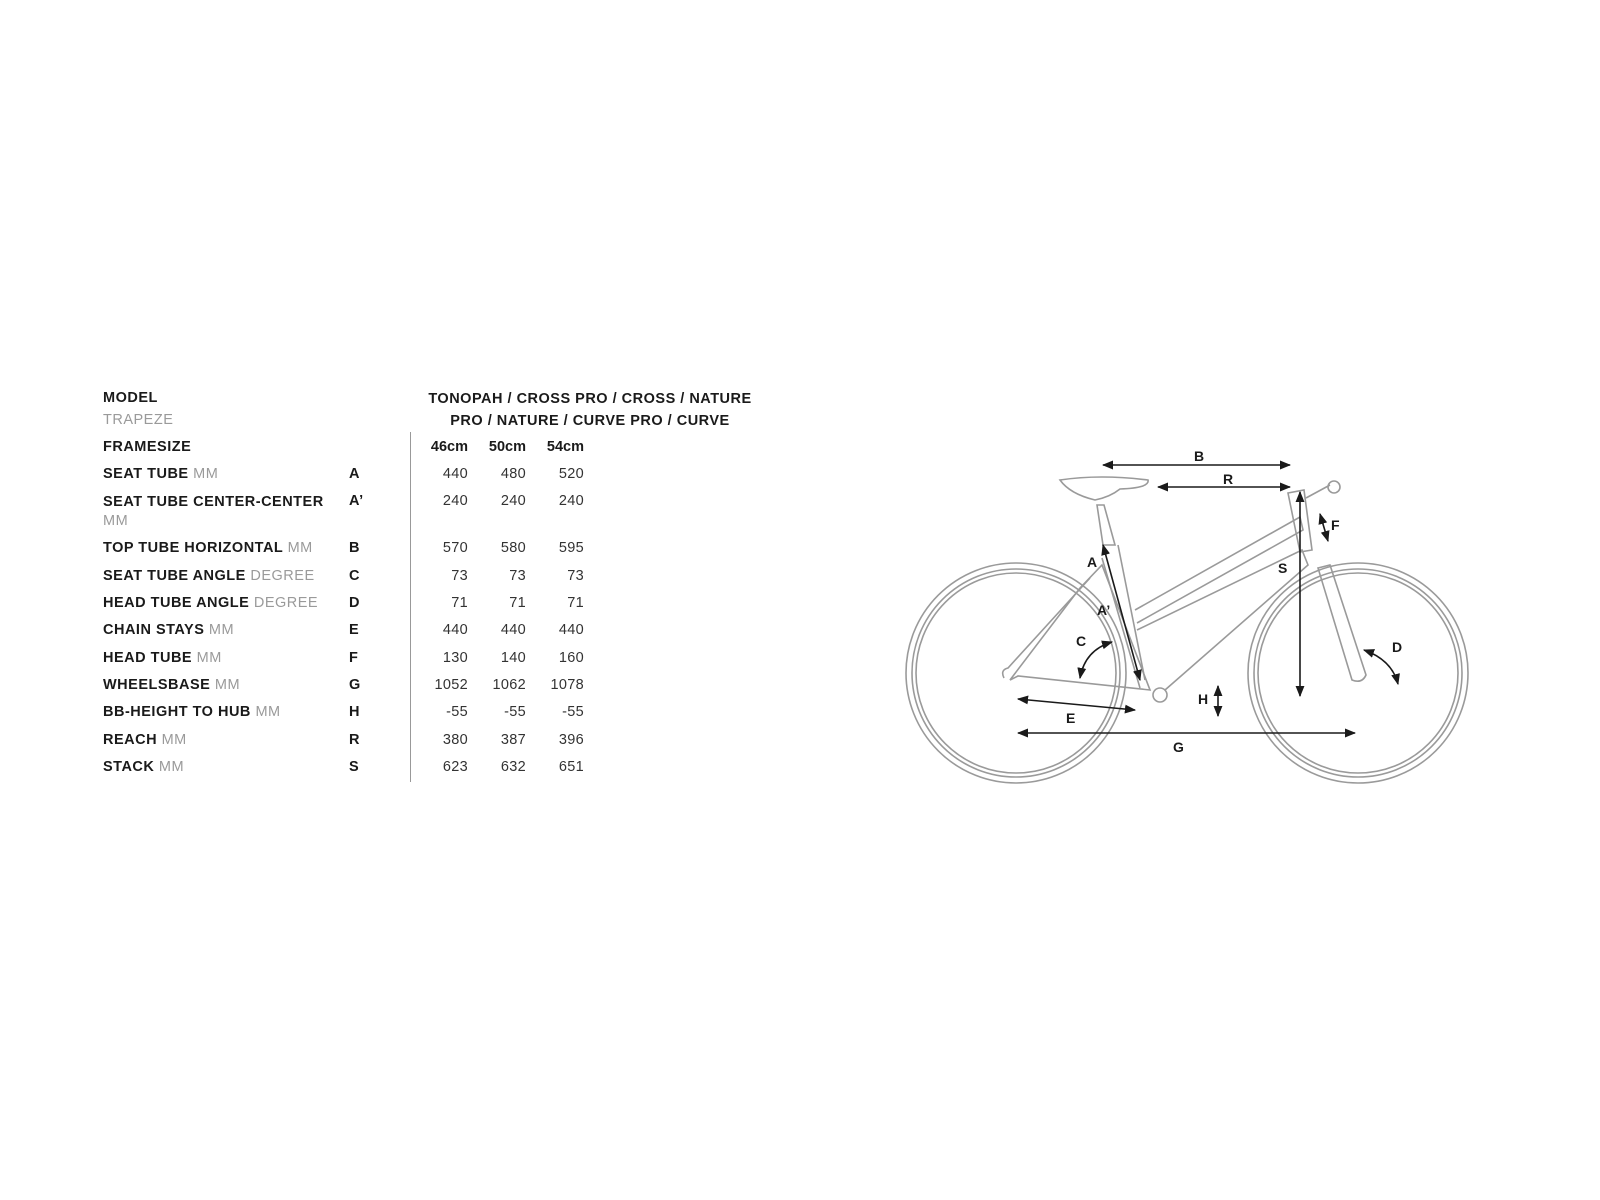 The image size is (1600, 1200). Describe the element at coordinates (1070, 718) in the screenshot. I see `label-e: E` at that location.